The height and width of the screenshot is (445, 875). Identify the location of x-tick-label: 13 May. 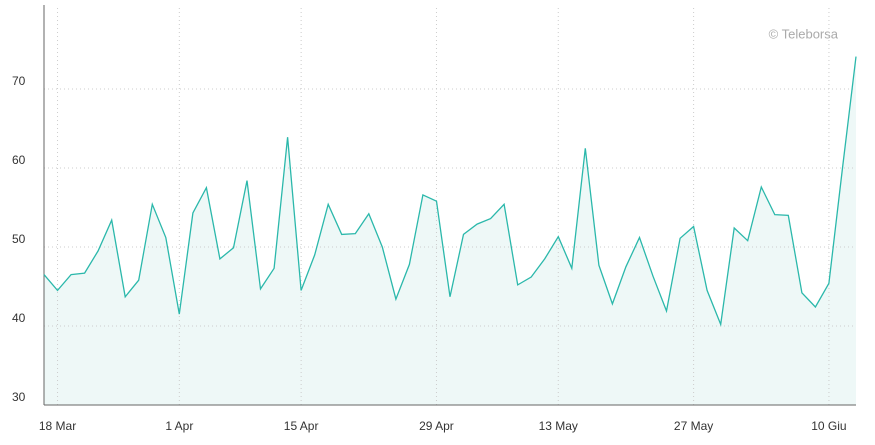
(558, 426).